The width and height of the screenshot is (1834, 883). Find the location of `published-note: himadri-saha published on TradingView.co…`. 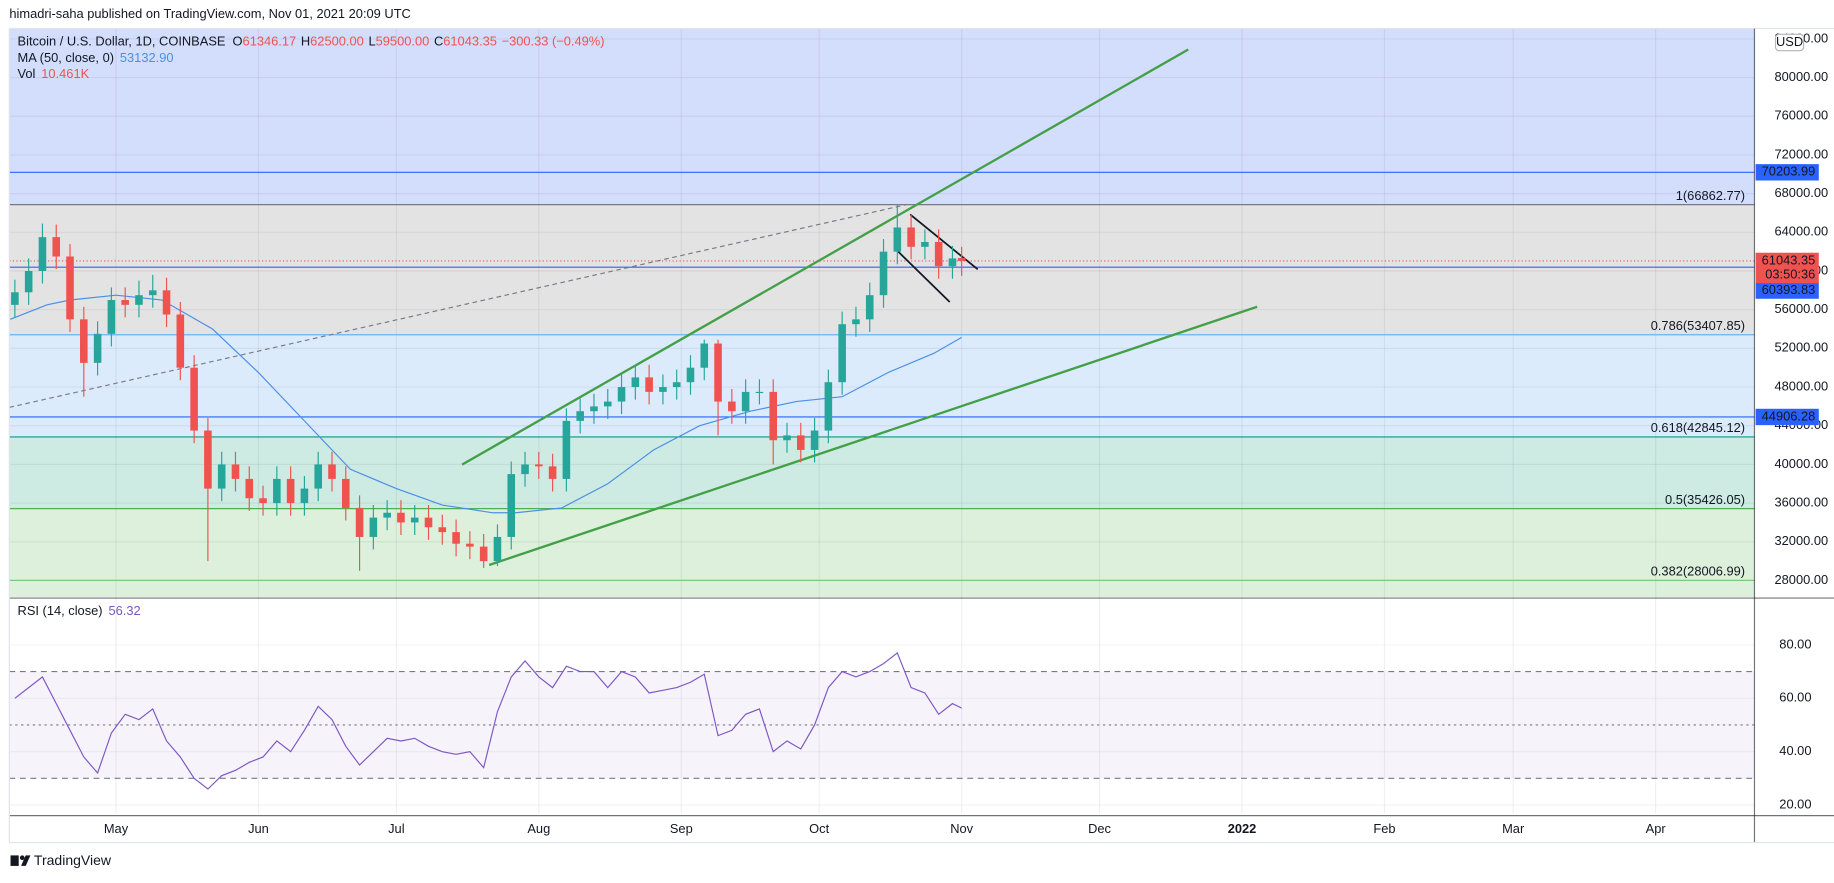

published-note: himadri-saha published on TradingView.co… is located at coordinates (210, 13).